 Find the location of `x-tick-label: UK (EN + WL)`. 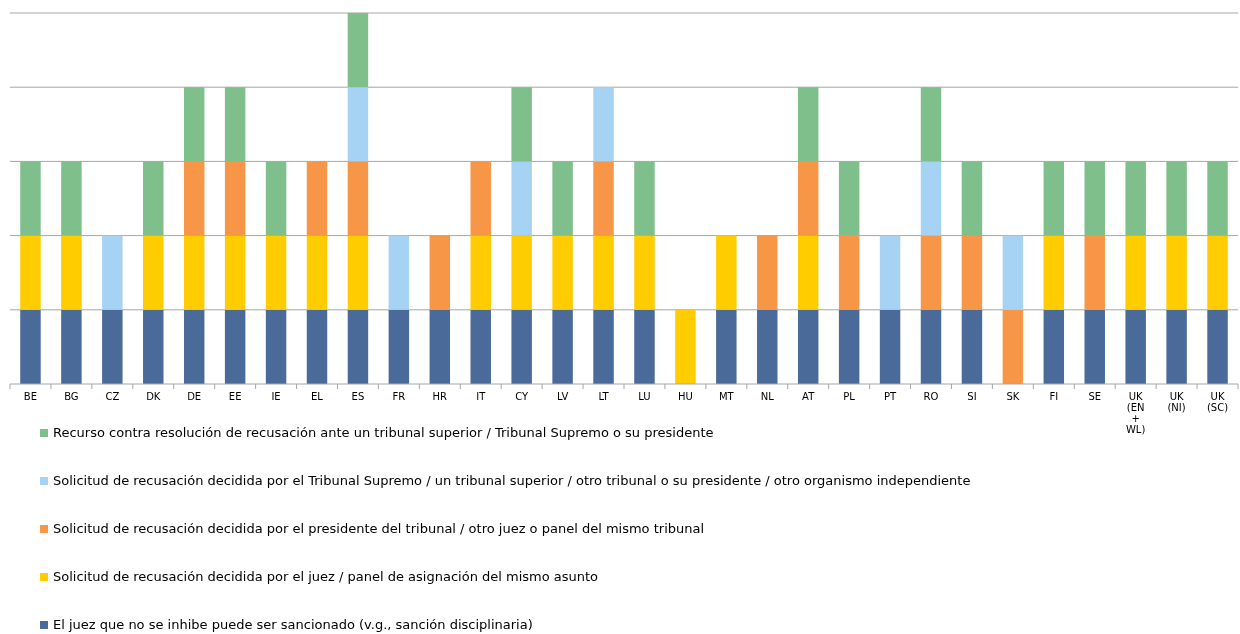

x-tick-label: UK (EN + WL) is located at coordinates (1135, 413).